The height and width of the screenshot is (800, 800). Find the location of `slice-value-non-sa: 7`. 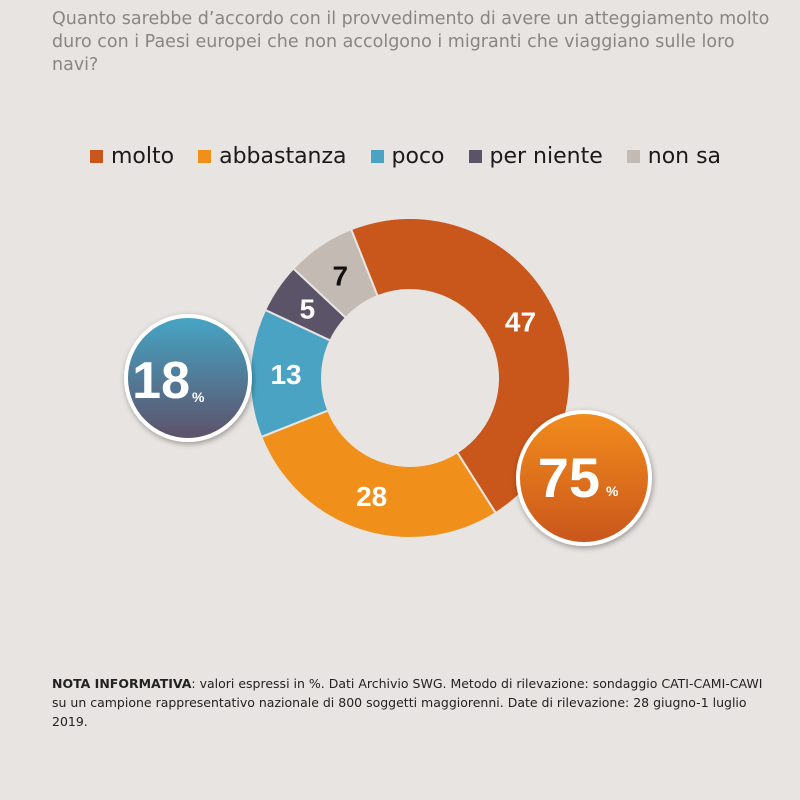

slice-value-non-sa: 7 is located at coordinates (341, 275).